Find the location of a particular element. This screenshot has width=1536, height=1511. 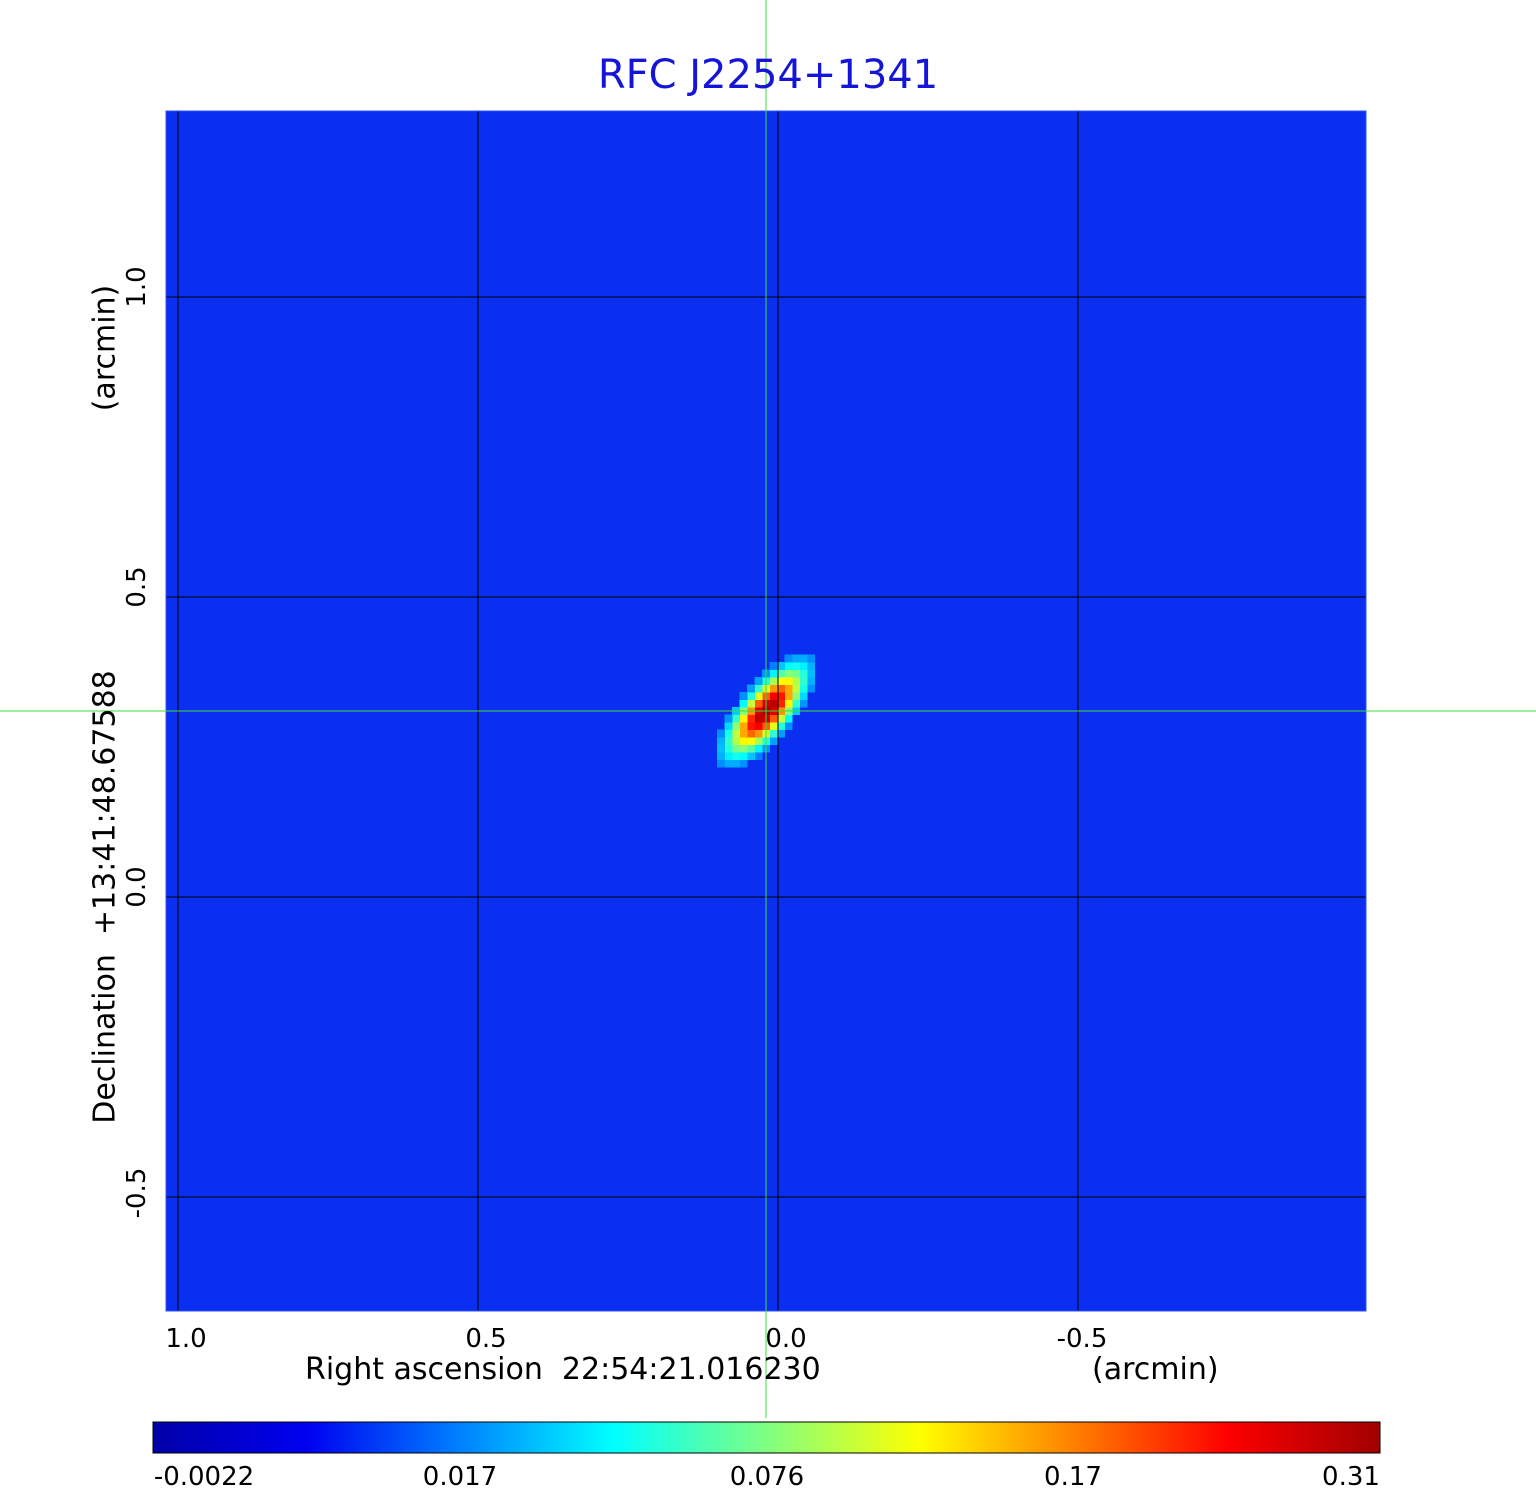

colorbar-tick-label: 0.017 is located at coordinates (460, 1477).